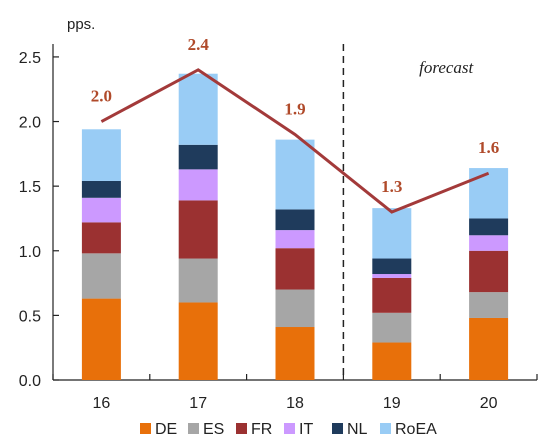  I want to click on y-tick-label: 1.0, so click(30, 252).